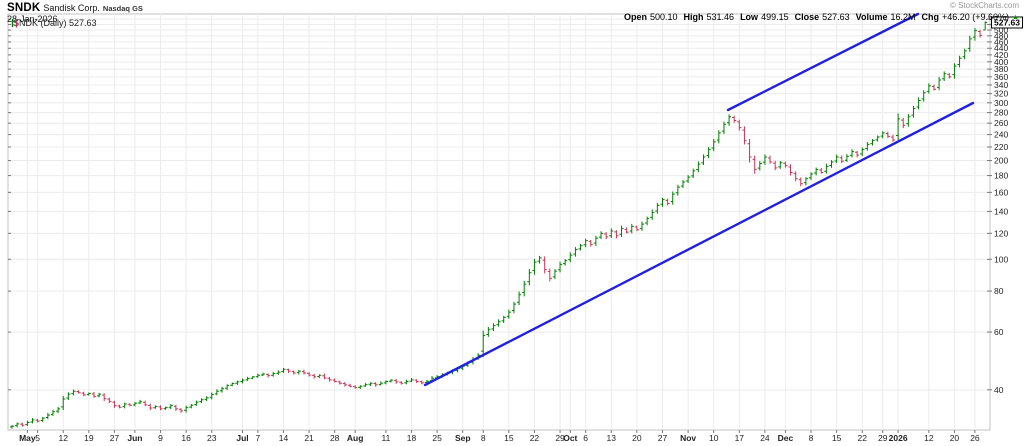 The height and width of the screenshot is (446, 1024). What do you see at coordinates (714, 438) in the screenshot?
I see `x-axis-label: 10` at bounding box center [714, 438].